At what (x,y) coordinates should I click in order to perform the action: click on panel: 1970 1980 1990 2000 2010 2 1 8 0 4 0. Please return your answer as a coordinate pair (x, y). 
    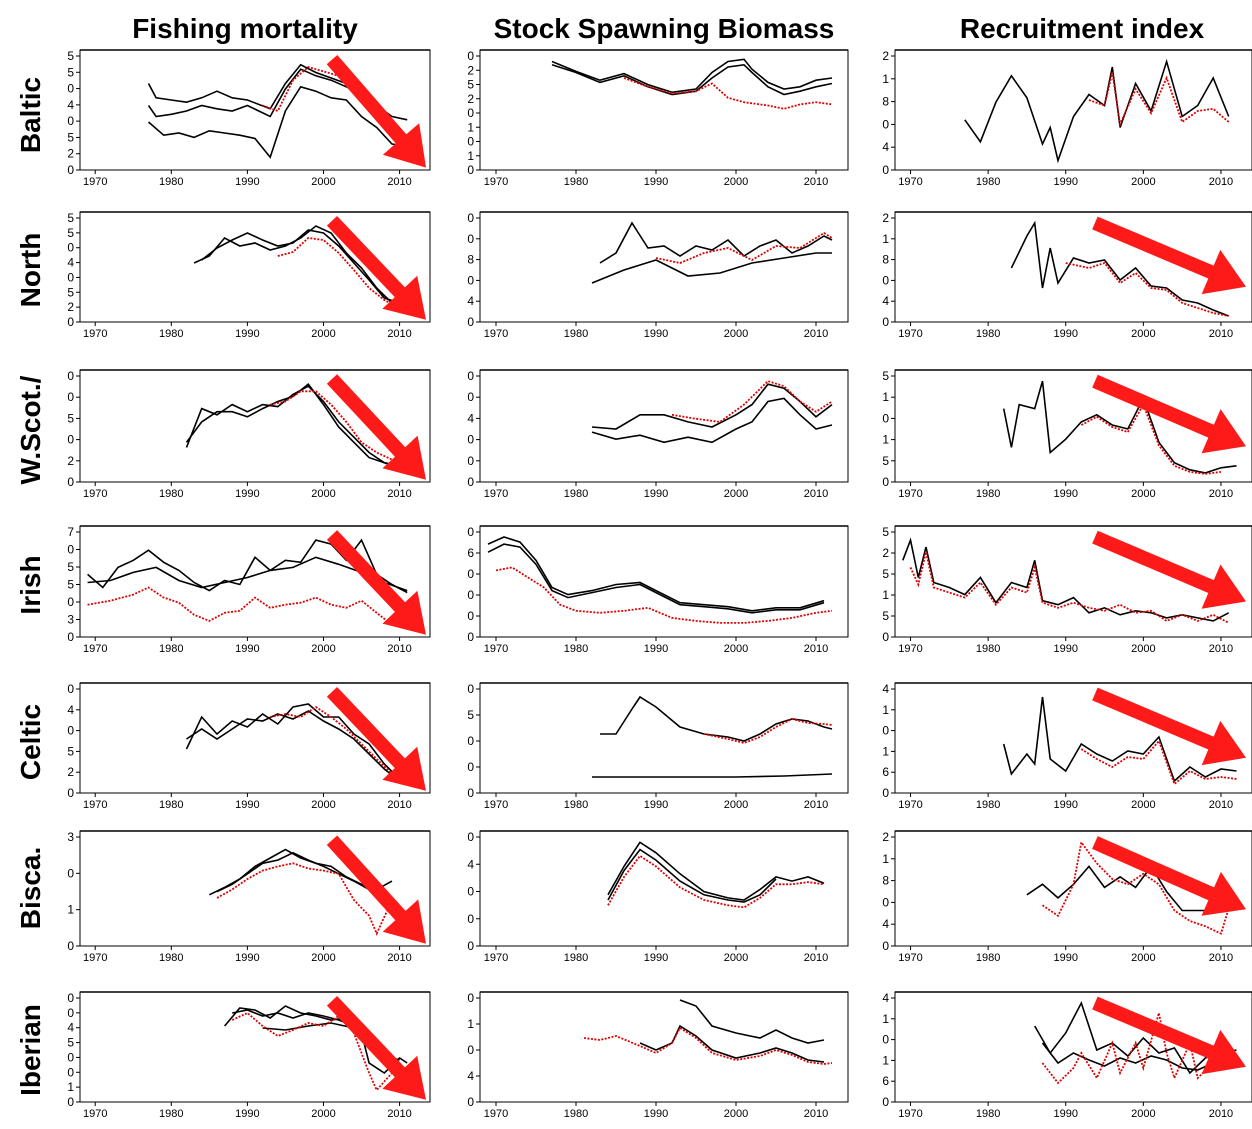
    Looking at the image, I should click on (1067, 275).